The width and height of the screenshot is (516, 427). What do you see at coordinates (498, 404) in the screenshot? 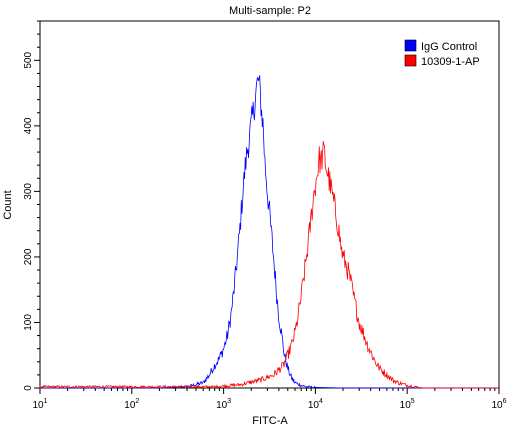
I see `x-tick-label: 10⁶` at bounding box center [498, 404].